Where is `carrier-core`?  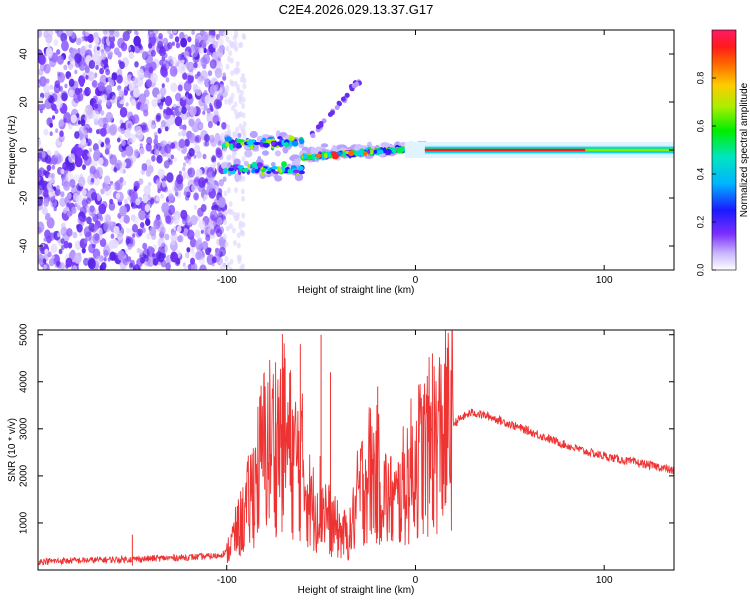 carrier-core is located at coordinates (505, 150).